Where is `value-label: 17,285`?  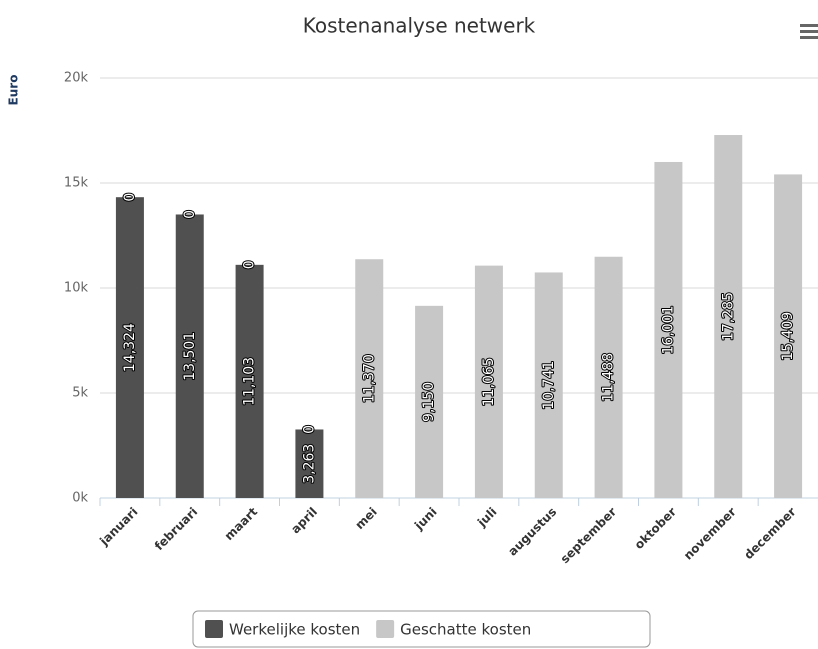 value-label: 17,285 is located at coordinates (728, 316).